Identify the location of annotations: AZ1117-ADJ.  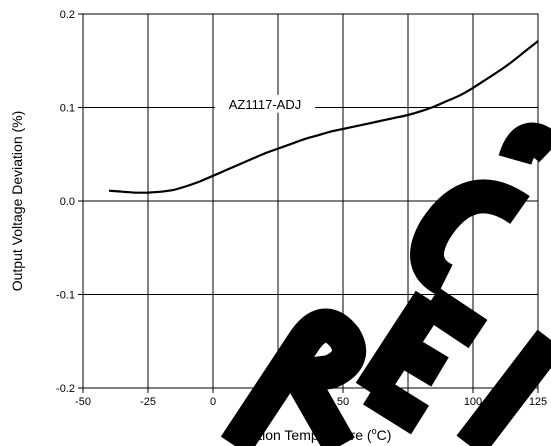
(265, 103).